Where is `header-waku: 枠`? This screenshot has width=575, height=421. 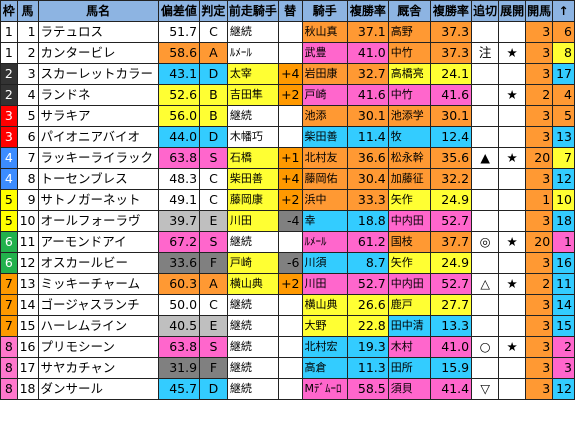 header-waku: 枠 is located at coordinates (9, 11).